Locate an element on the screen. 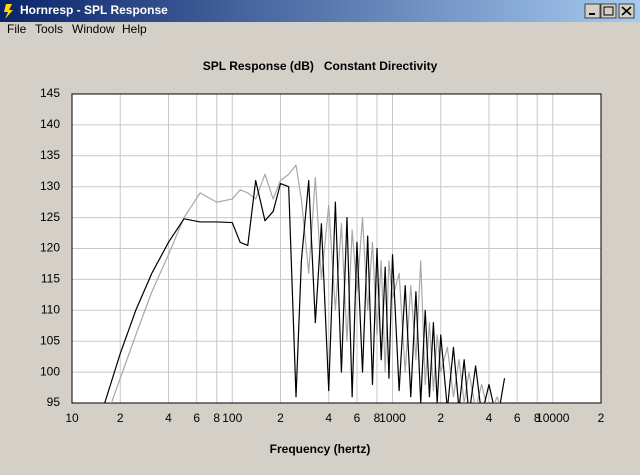 This screenshot has width=640, height=475. x-tick-label: 1000 is located at coordinates (392, 418).